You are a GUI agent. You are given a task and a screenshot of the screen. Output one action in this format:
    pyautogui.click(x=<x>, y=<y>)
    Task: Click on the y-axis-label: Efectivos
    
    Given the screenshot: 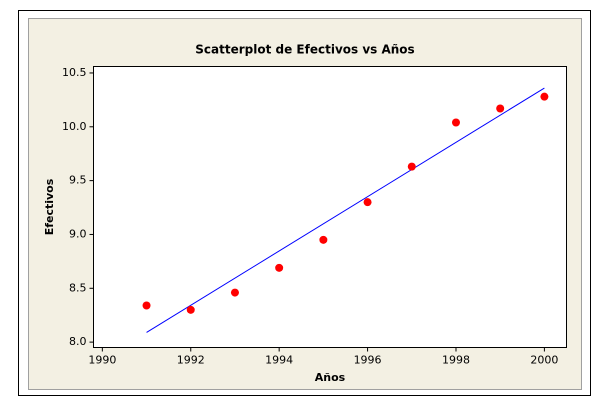 What is the action you would take?
    pyautogui.click(x=49, y=206)
    